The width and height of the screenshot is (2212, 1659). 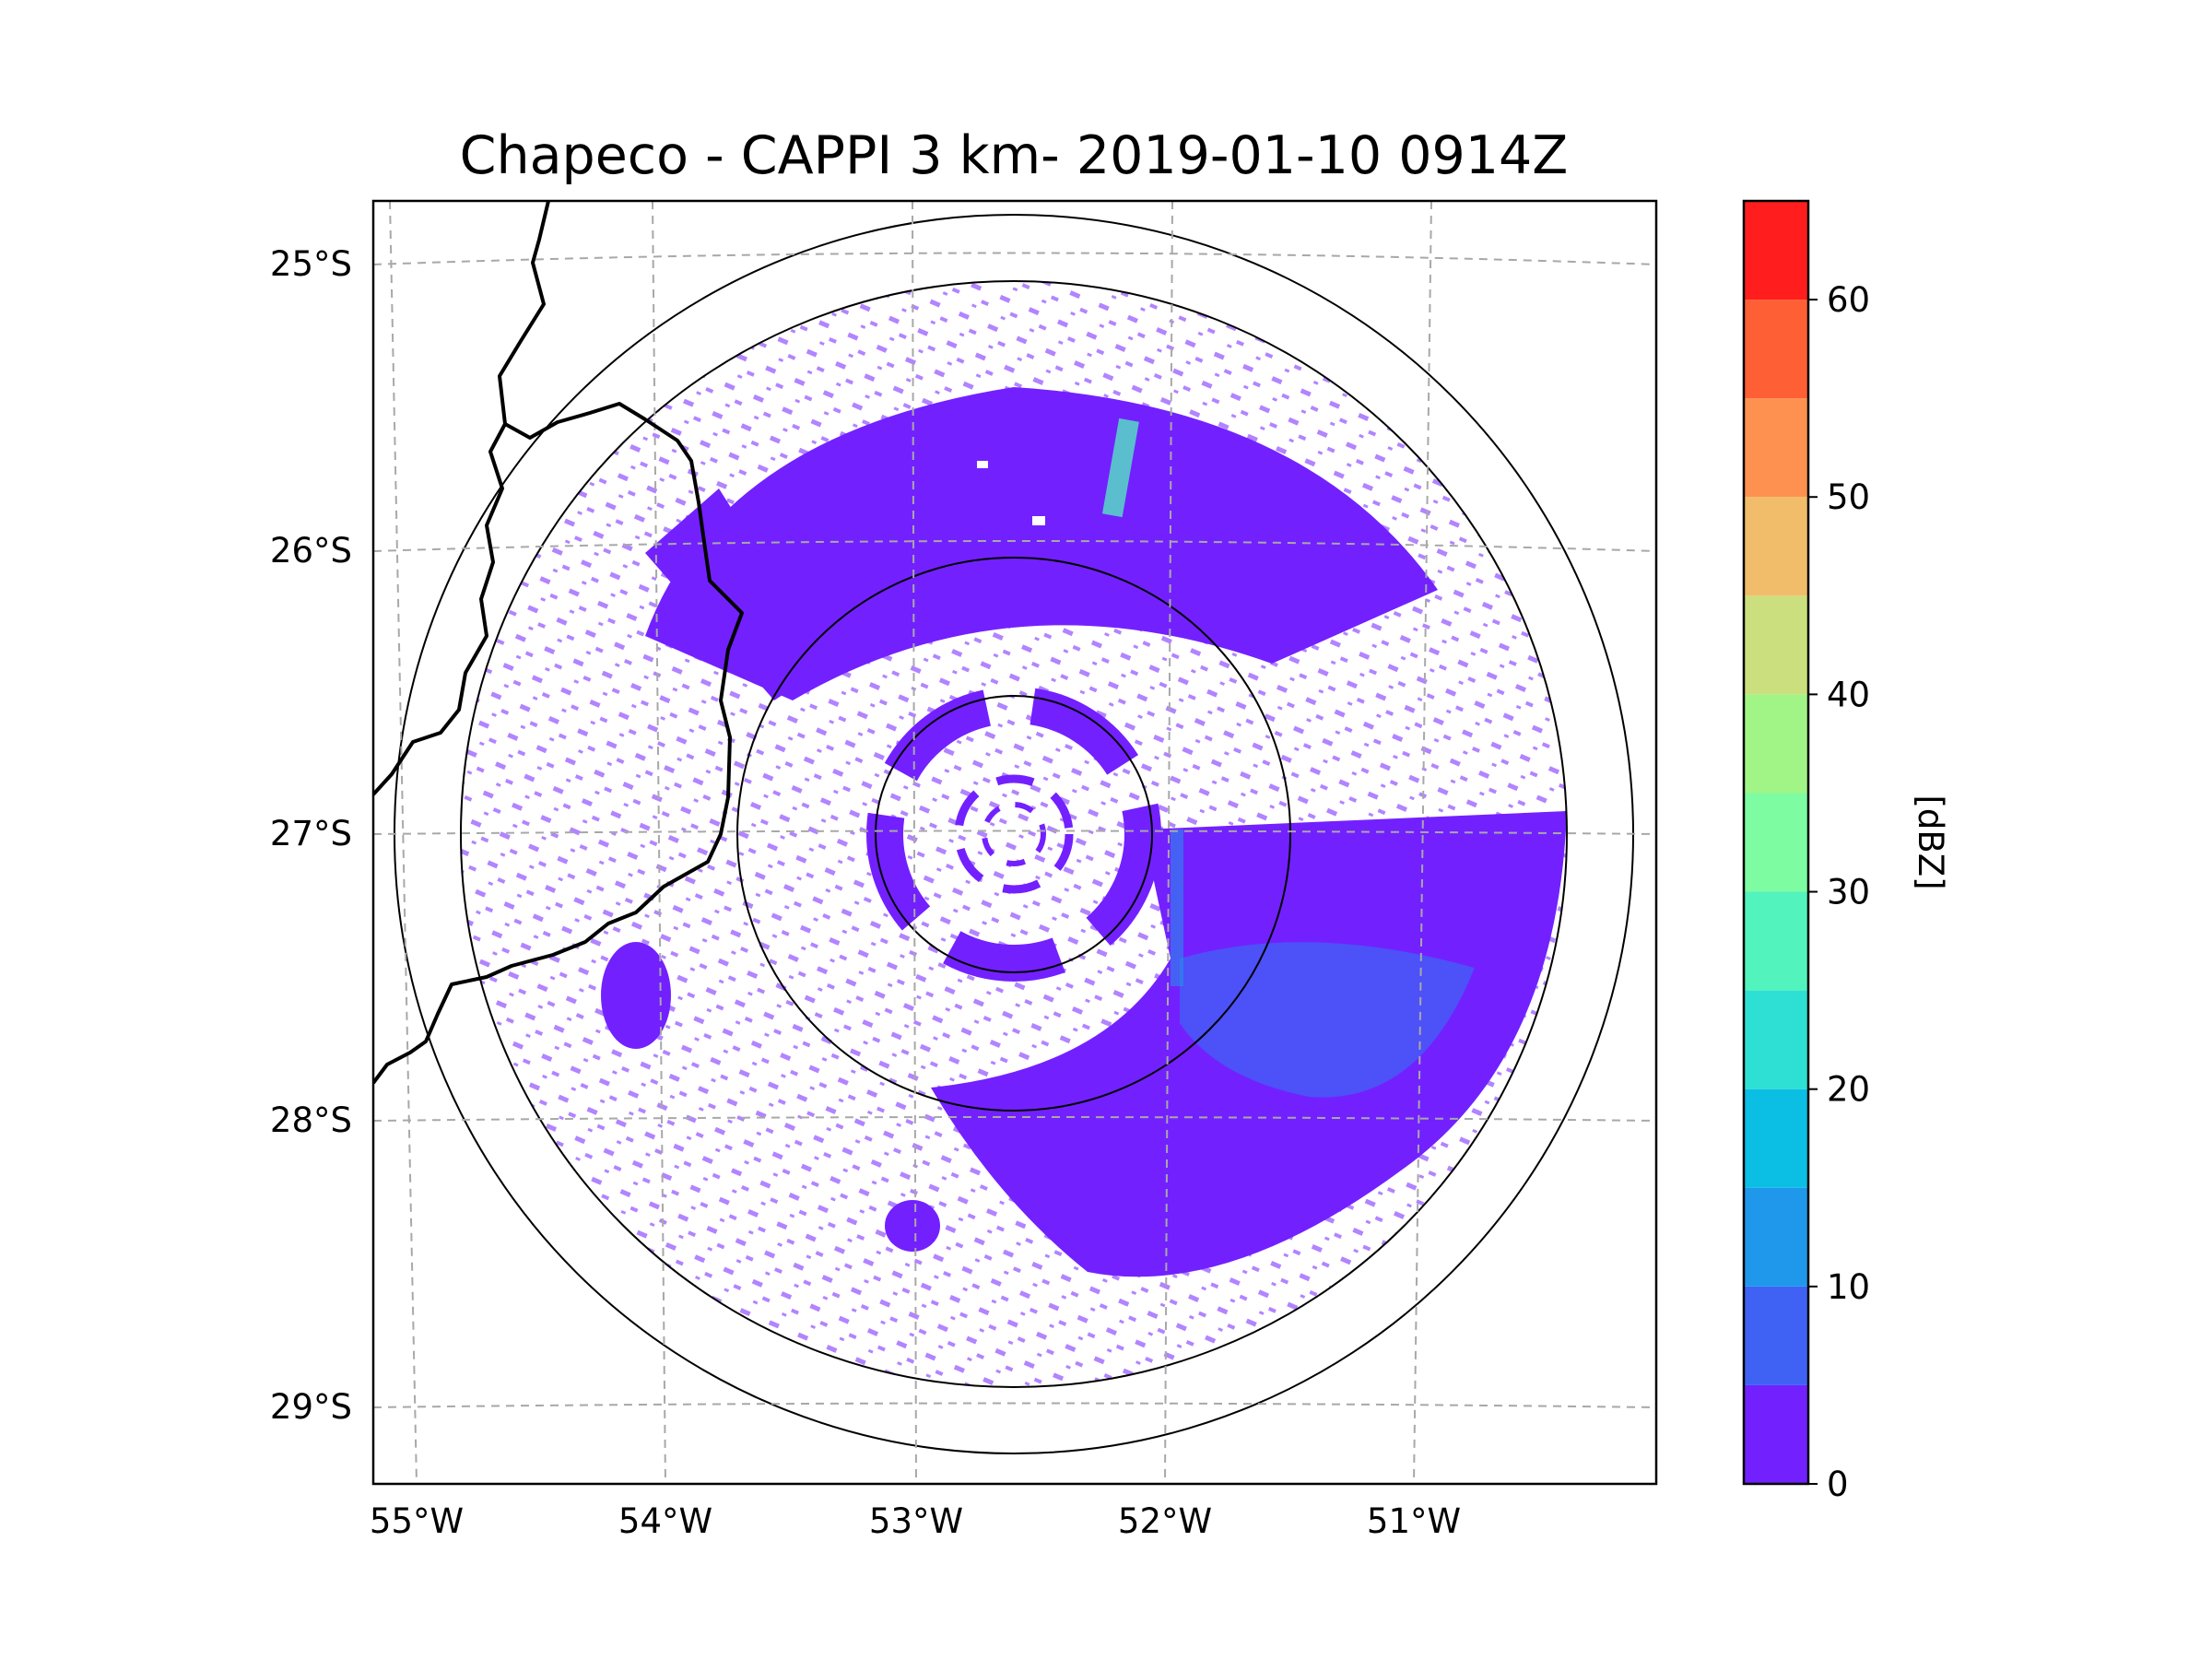 I want to click on lon-tick-label: 55°W, so click(x=417, y=1521).